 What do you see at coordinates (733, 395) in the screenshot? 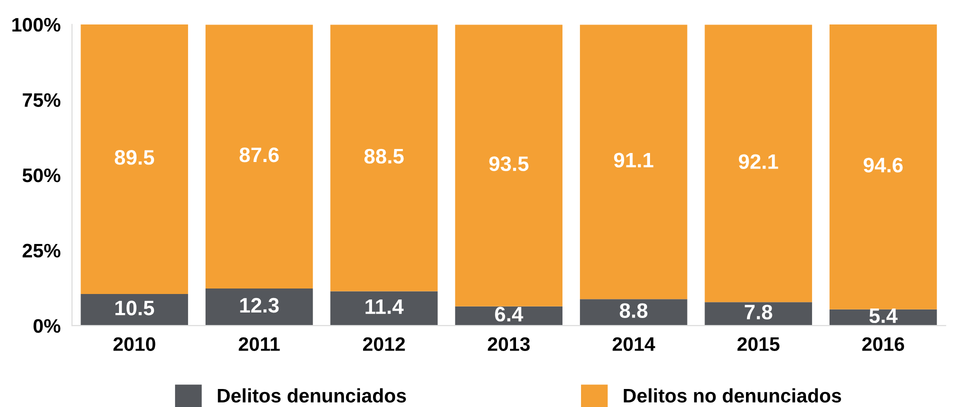
I see `legend-label: Delitos no denunciados` at bounding box center [733, 395].